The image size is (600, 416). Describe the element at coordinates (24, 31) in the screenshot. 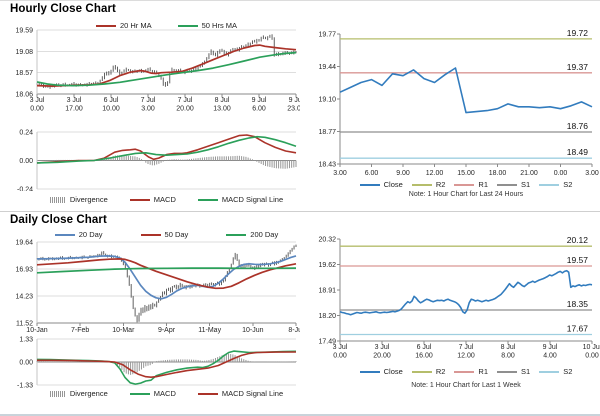

I see `y-tick-label: 19.59` at that location.